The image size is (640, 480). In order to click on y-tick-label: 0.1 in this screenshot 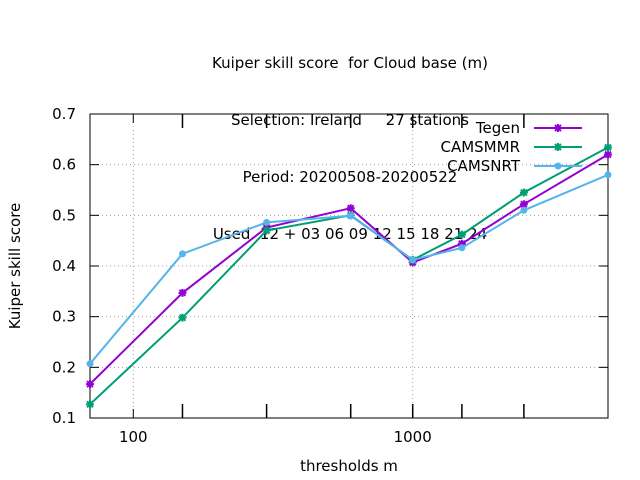, I will do `click(64, 418)`.